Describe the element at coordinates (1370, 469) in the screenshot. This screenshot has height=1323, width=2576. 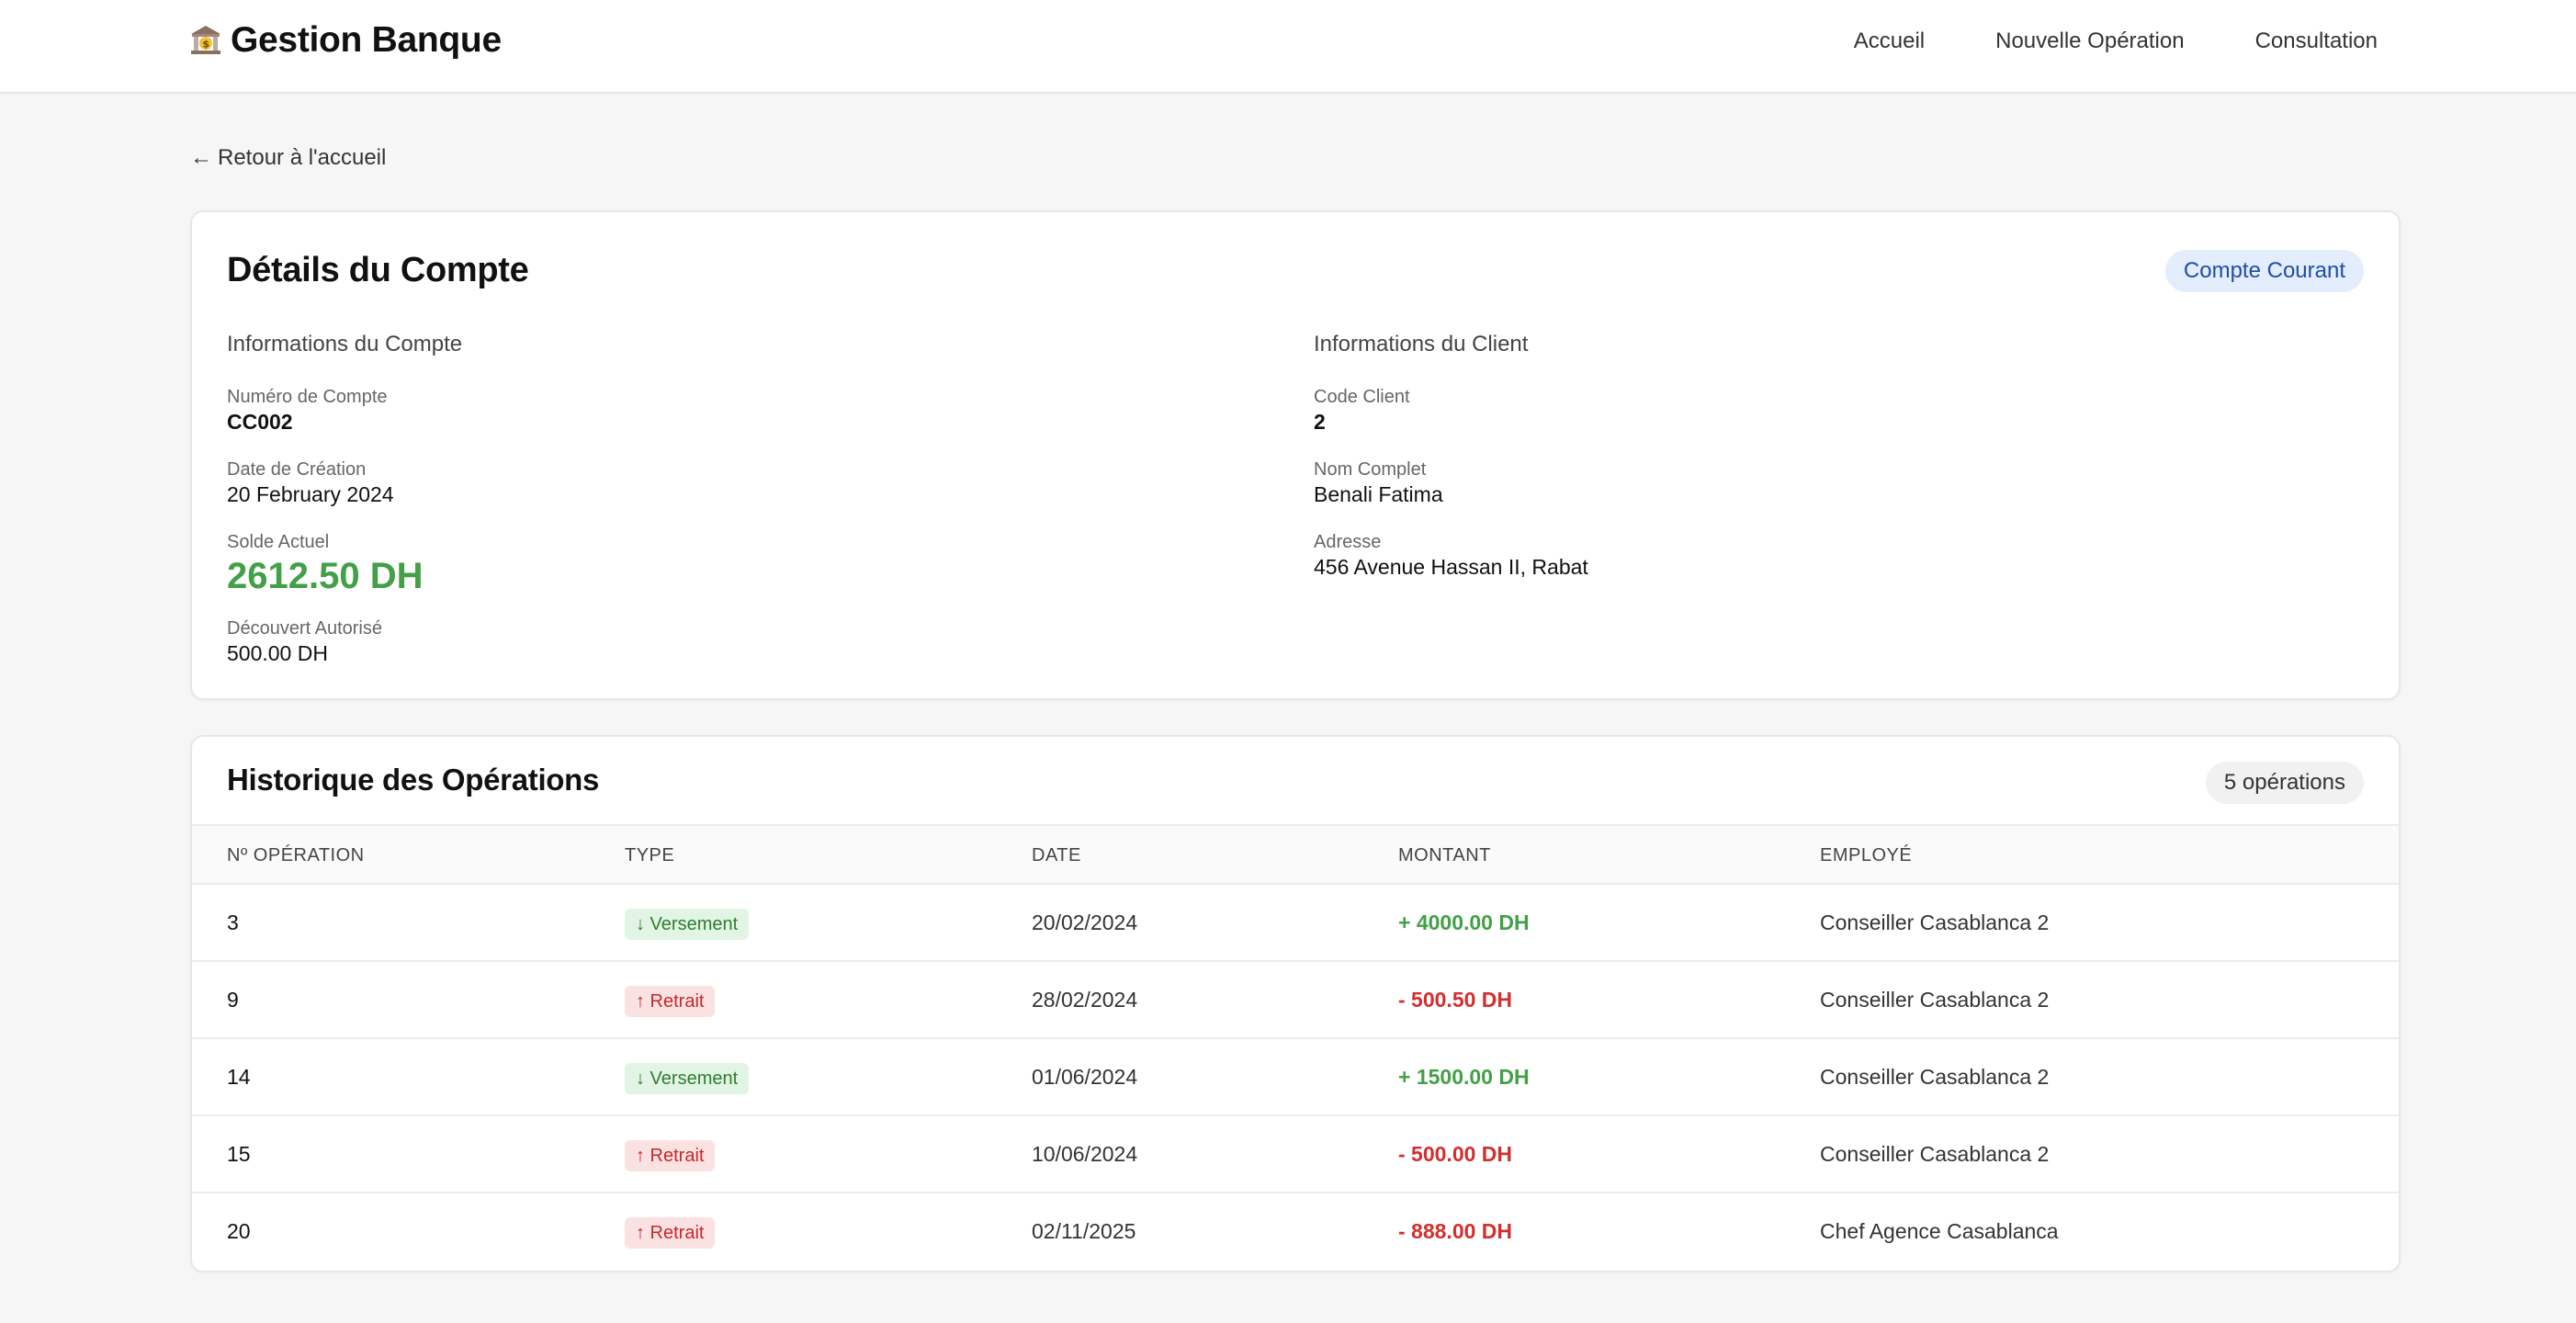
I see `client-name-label: Nom Complet` at that location.